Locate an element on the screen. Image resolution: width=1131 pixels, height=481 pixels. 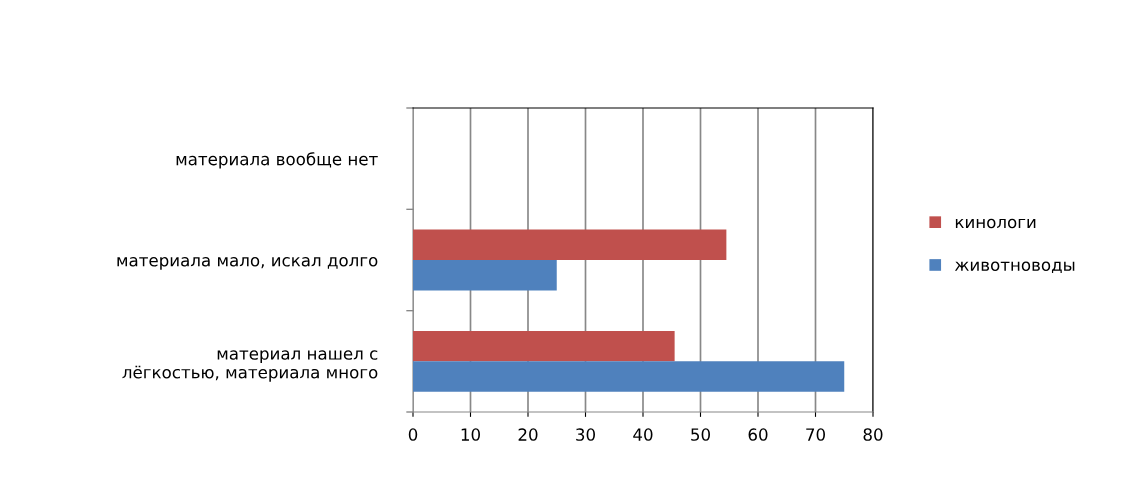
y-tick-label: материала вообще нет is located at coordinates (277, 160).